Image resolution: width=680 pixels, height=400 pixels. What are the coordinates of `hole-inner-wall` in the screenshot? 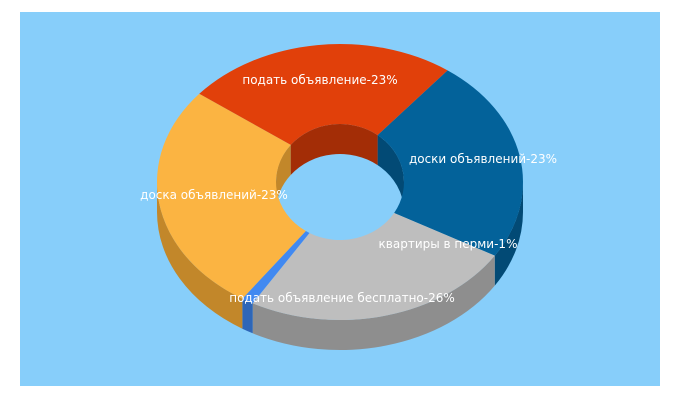 It's located at (340, 167).